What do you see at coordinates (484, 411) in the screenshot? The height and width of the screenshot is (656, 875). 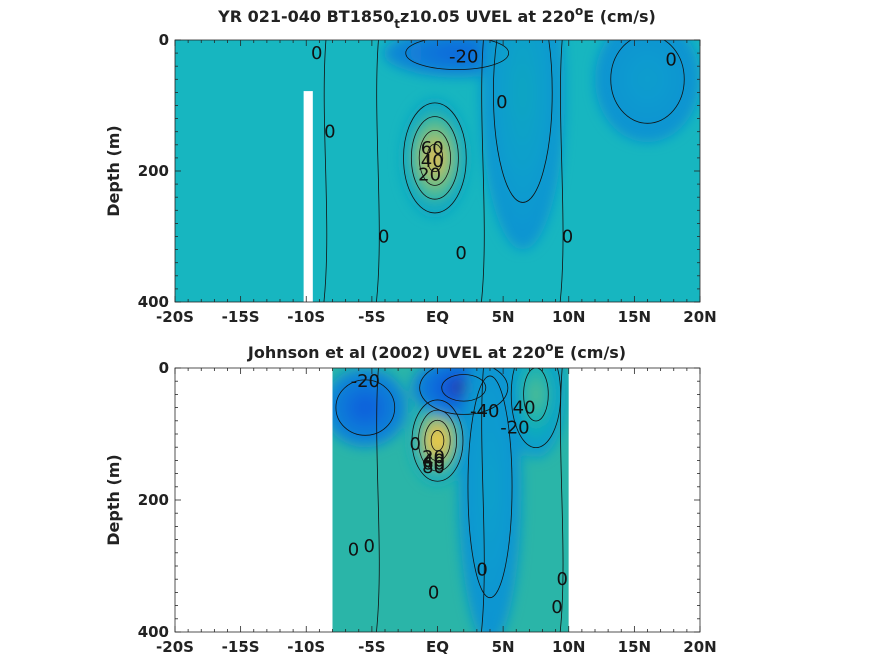 I see `contour-label: -40` at bounding box center [484, 411].